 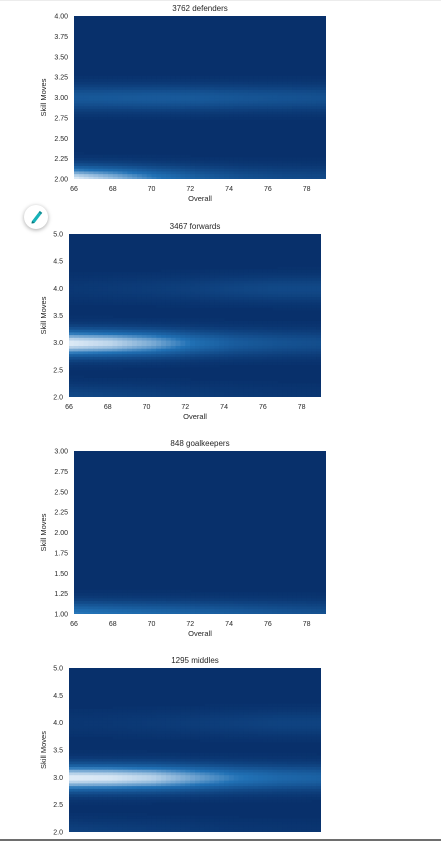 I want to click on x-tick-label: 68, so click(x=113, y=624).